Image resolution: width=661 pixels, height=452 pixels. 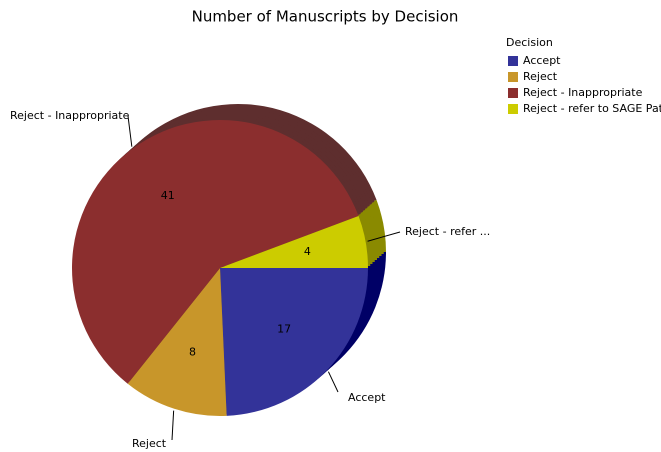 I want to click on data-label: 41, so click(x=168, y=195).